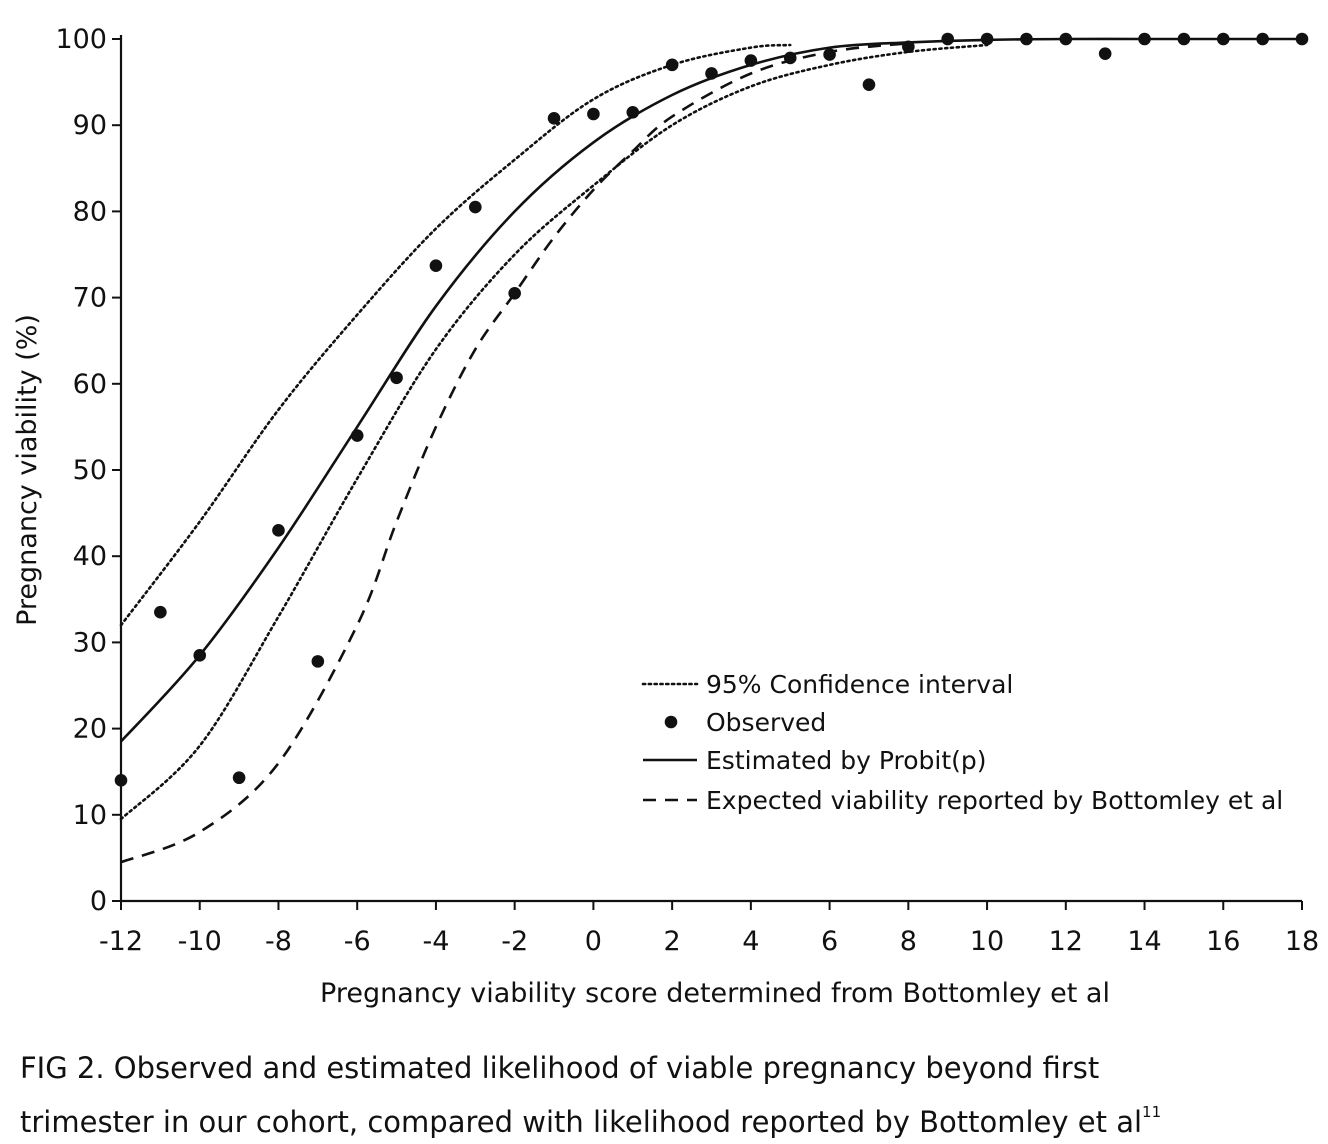 This screenshot has height=1144, width=1328. I want to click on x-tick-label: -2, so click(514, 941).